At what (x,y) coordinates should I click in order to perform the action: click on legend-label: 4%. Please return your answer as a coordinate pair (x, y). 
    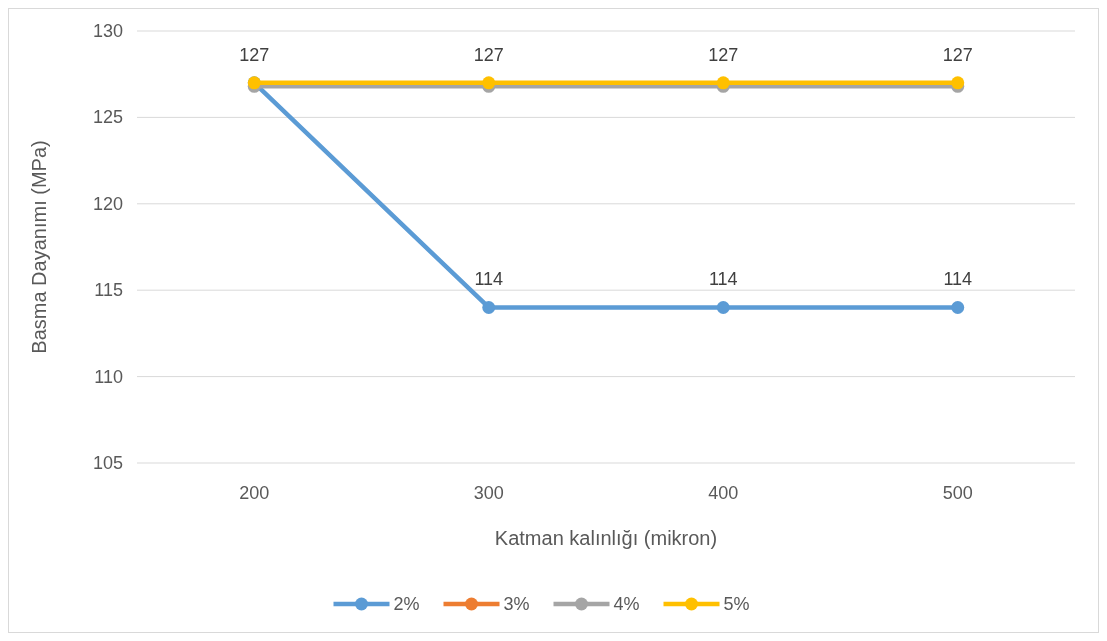
    Looking at the image, I should click on (626, 604).